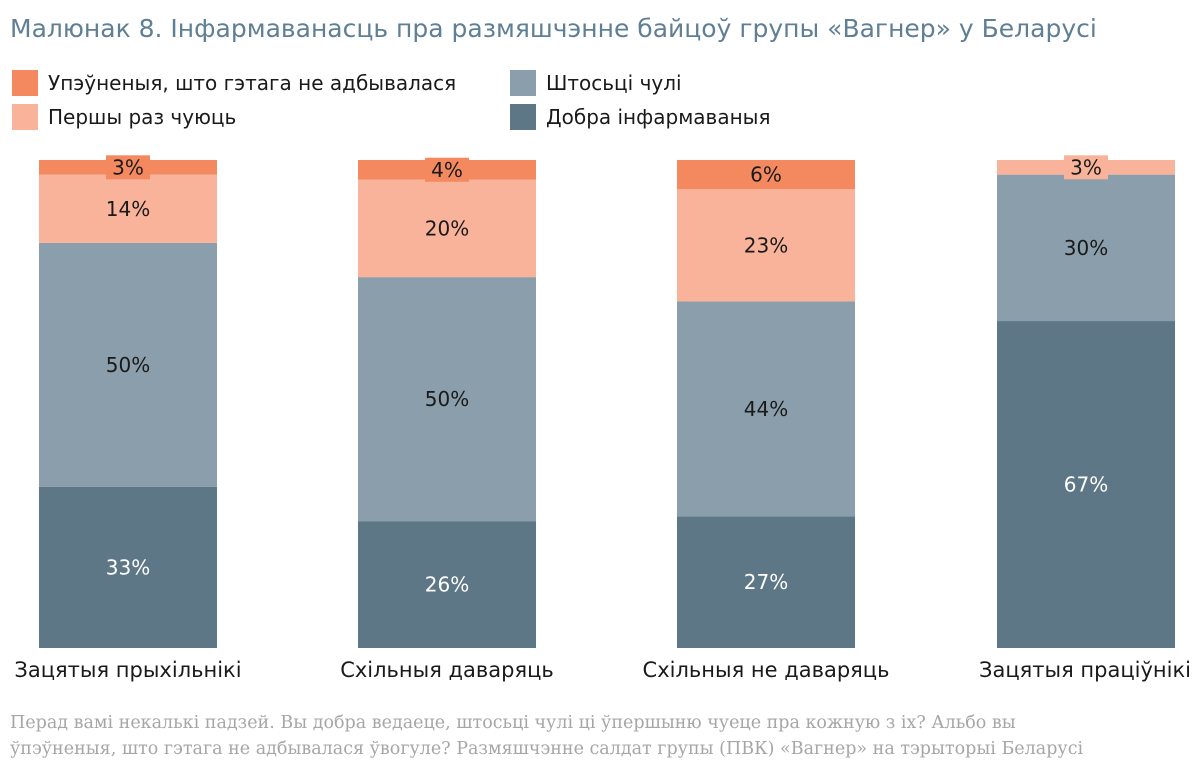  What do you see at coordinates (614, 83) in the screenshot?
I see `legend-label-heard: Штосьці чулі` at bounding box center [614, 83].